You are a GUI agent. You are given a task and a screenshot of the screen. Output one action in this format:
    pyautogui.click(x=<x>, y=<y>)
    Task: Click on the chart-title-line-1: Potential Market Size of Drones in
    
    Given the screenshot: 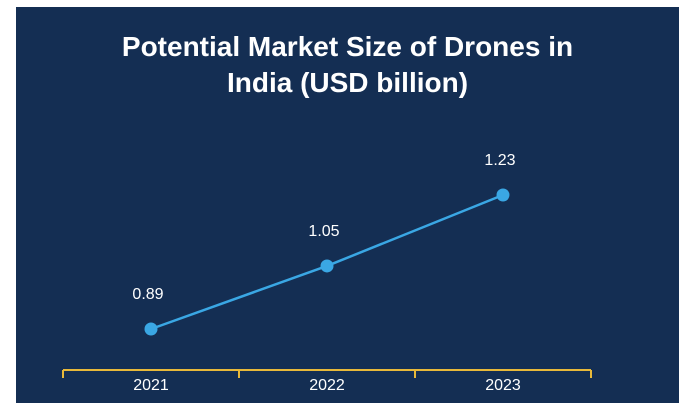 What is the action you would take?
    pyautogui.click(x=347, y=46)
    